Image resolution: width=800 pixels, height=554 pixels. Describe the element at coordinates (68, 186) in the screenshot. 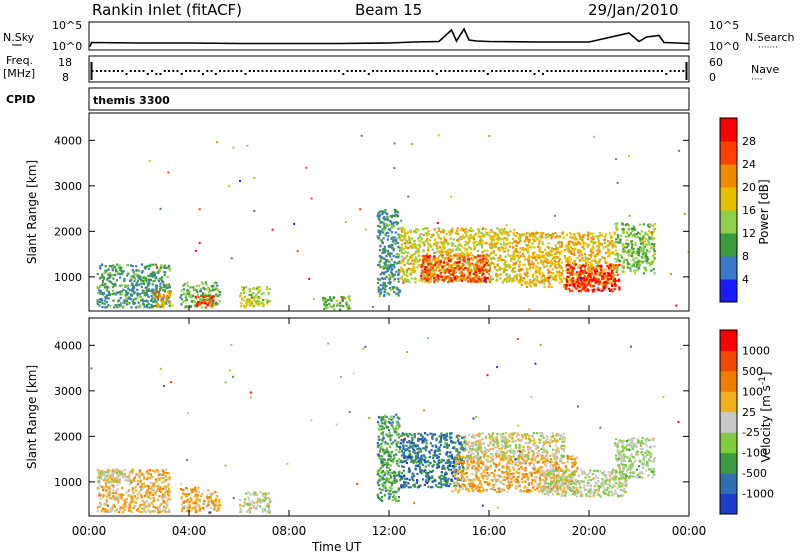

I see `range-tick-label: 3000` at that location.